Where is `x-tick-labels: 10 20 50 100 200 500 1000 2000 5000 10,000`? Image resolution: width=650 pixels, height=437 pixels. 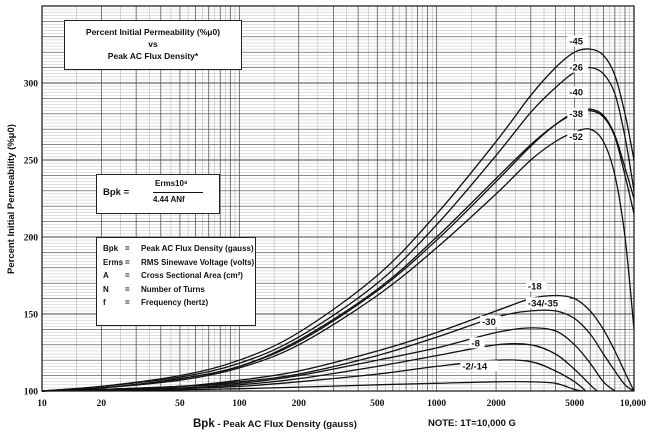
x-tick-labels: 10 20 50 100 200 500 1000 2000 5000 10,000 is located at coordinates (341, 404).